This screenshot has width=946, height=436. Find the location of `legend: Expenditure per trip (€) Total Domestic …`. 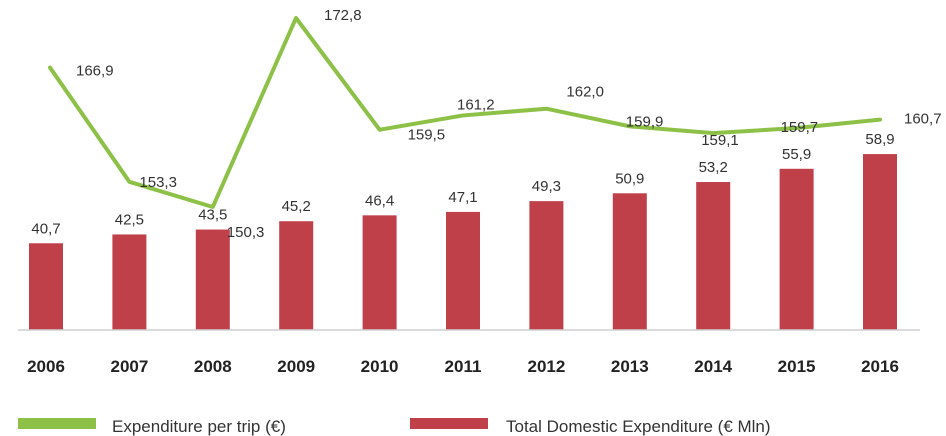

legend: Expenditure per trip (€) Total Domestic … is located at coordinates (394, 426).